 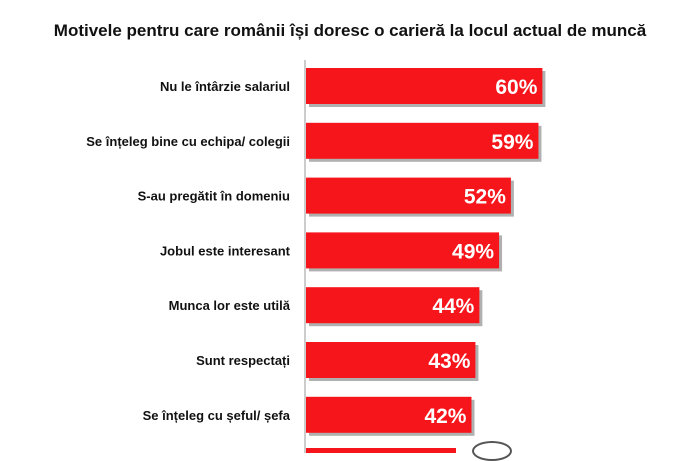 I want to click on bar-cropped, so click(x=381, y=450).